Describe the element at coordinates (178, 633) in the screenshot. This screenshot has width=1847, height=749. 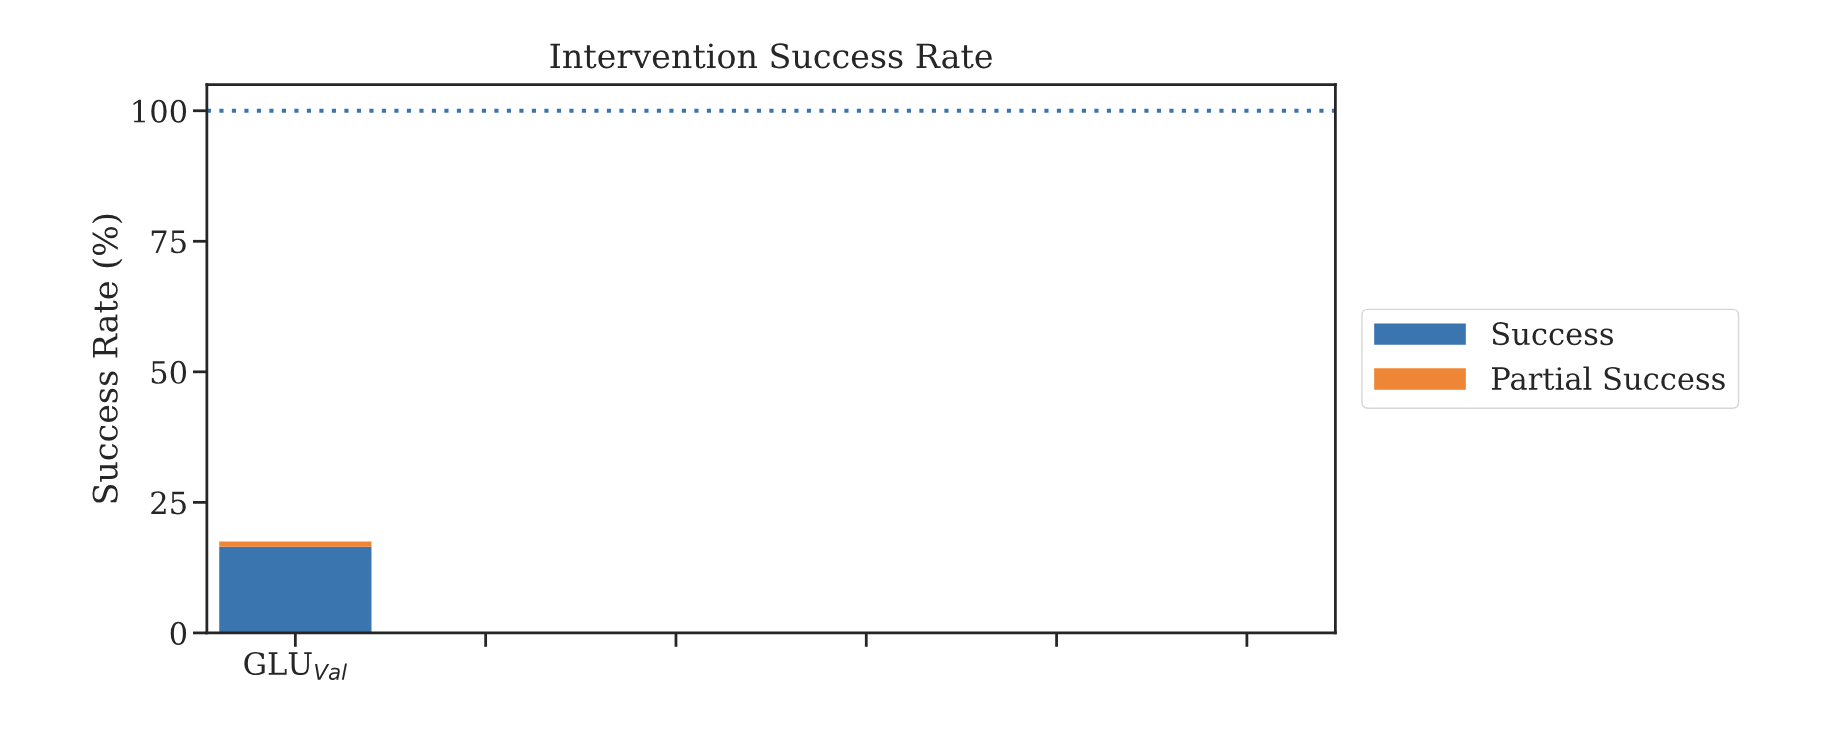
I see `y-tick-label: 0` at that location.